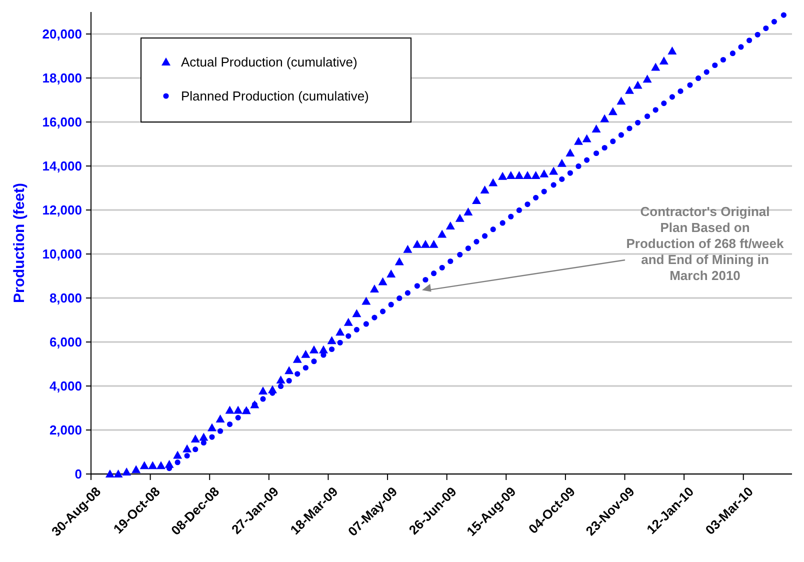  Describe the element at coordinates (275, 96) in the screenshot. I see `legend-label: Planned Production (cumulative)` at that location.